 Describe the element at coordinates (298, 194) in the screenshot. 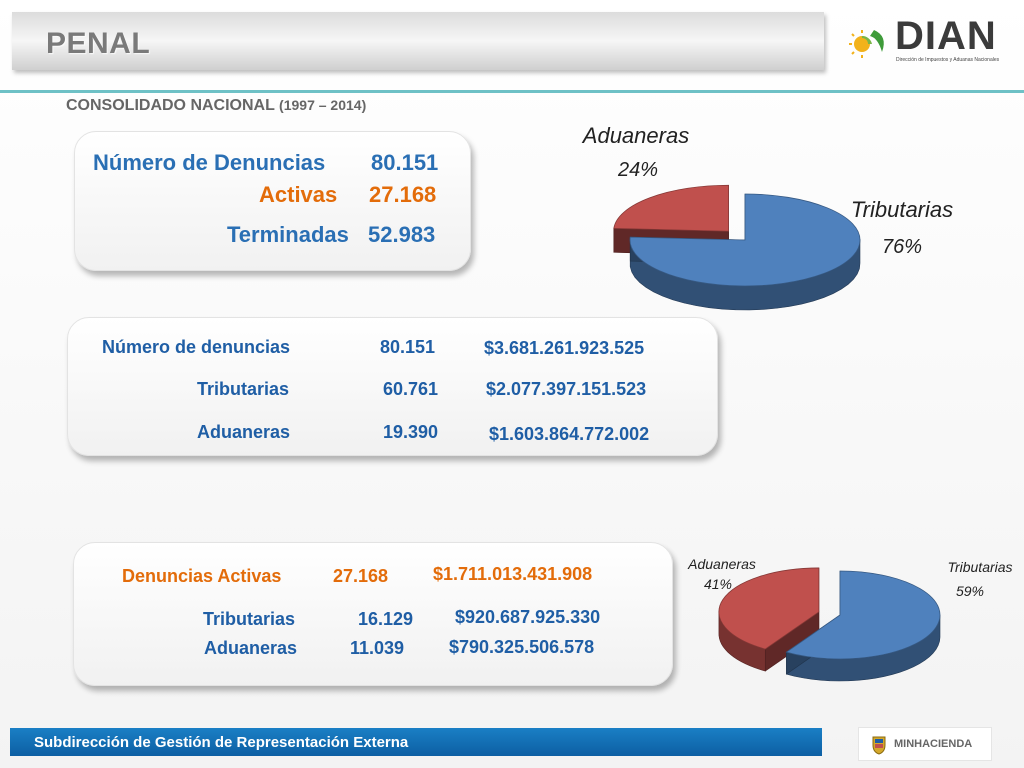

I see `summary-active-label: Activas` at that location.